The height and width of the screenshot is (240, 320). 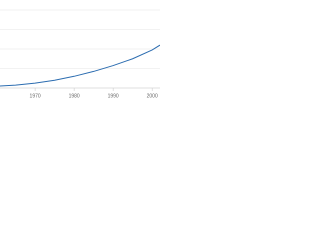 I want to click on x-tick-label: 1990, so click(x=113, y=96).